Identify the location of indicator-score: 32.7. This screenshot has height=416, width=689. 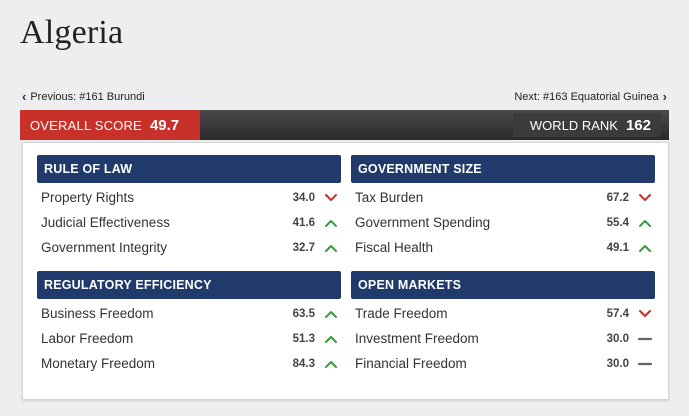
(303, 247).